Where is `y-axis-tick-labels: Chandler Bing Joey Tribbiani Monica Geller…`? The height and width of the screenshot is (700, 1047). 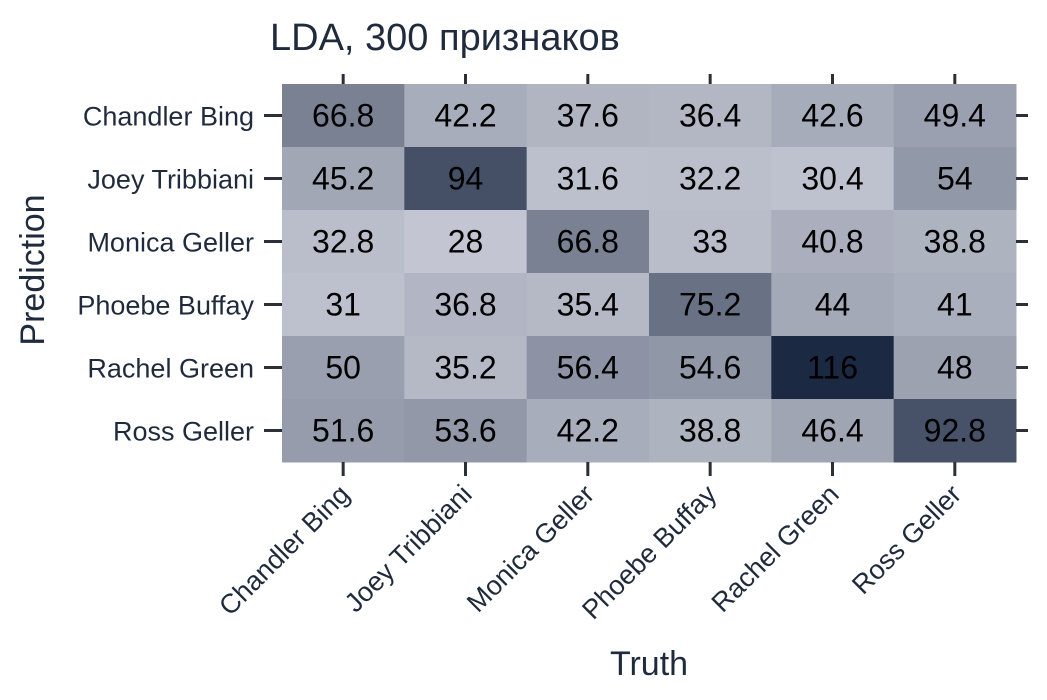
y-axis-tick-labels: Chandler Bing Joey Tribbiani Monica Geller… is located at coordinates (165, 274).